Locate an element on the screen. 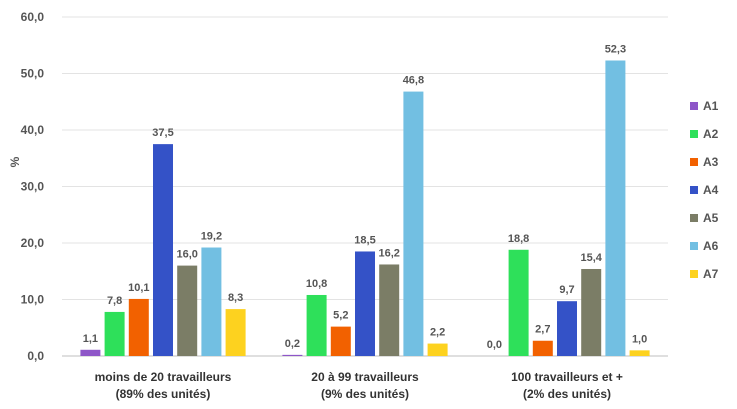 Image resolution: width=737 pixels, height=409 pixels. value-label: 15,4 is located at coordinates (591, 258).